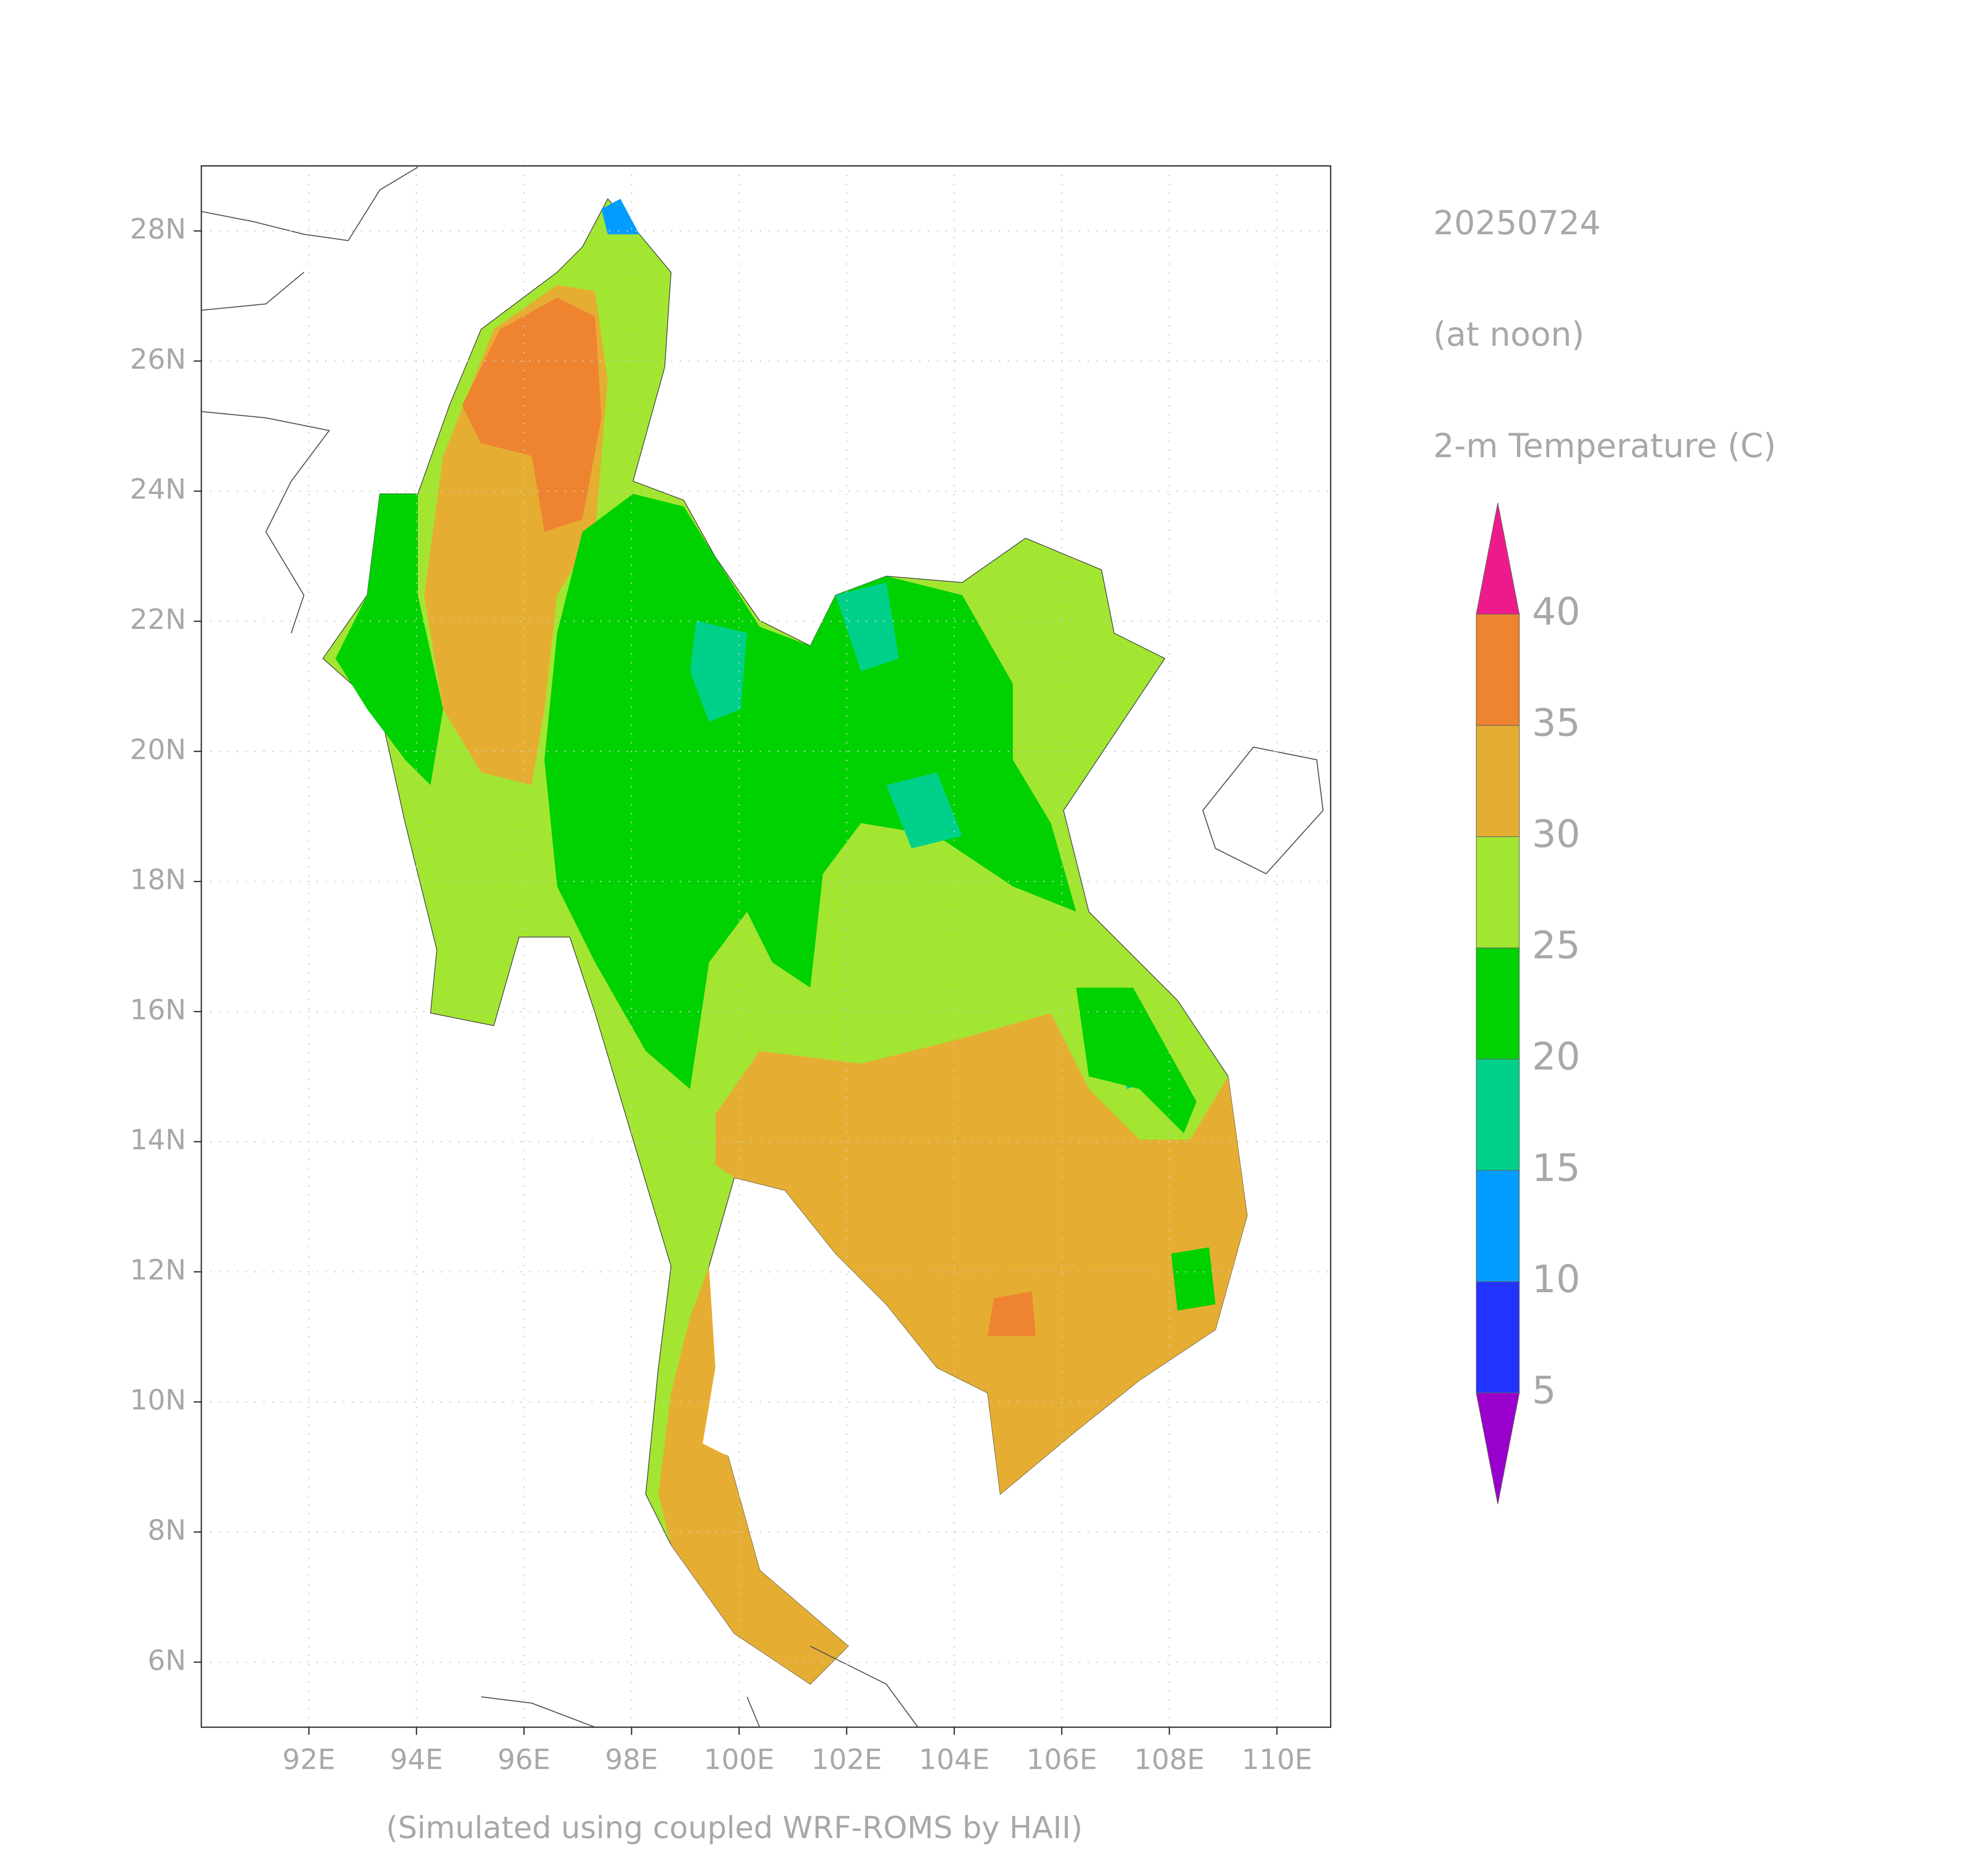  I want to click on y-tick-label: 16N, so click(158, 1009).